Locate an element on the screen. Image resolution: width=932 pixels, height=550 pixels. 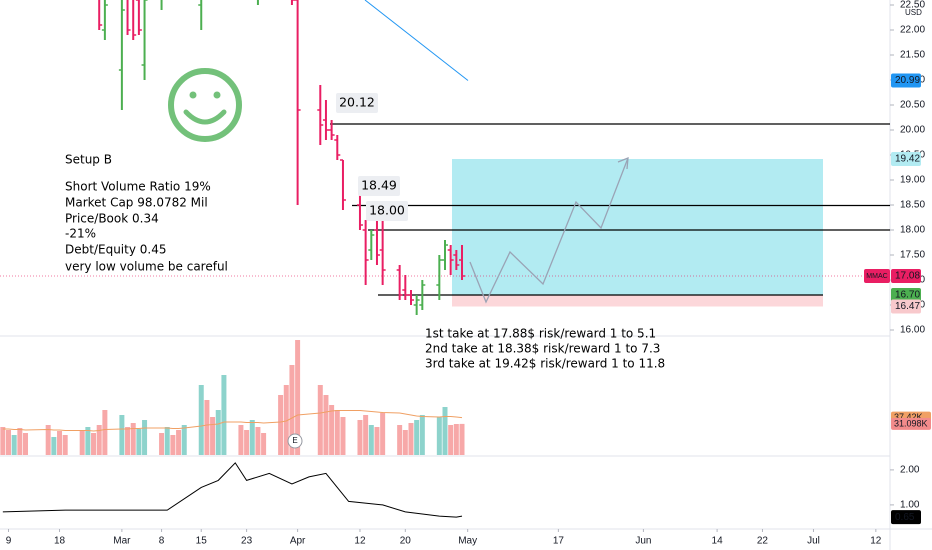
volume-tag-label: 31.098K is located at coordinates (911, 423).